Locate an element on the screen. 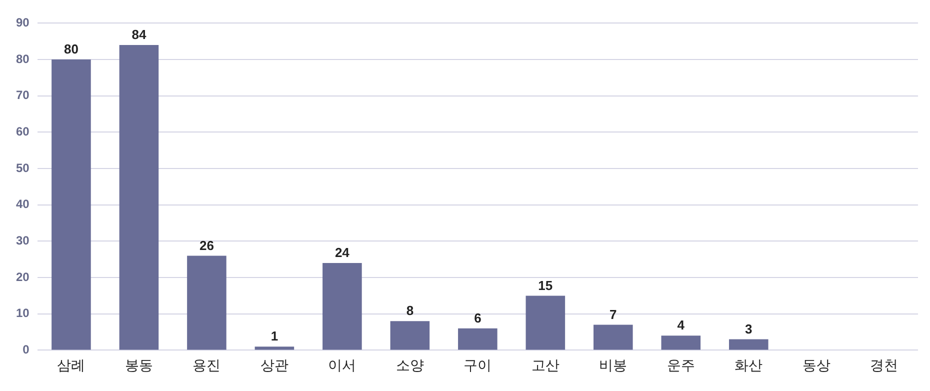  y-tick-label: 50 is located at coordinates (23, 167).